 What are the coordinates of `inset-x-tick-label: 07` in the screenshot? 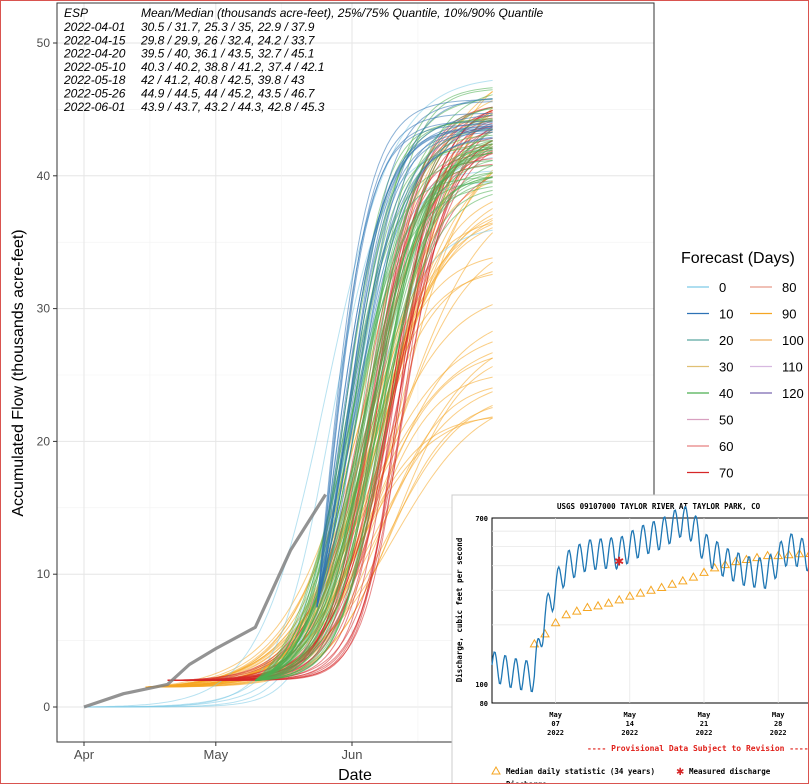 It's located at (555, 724).